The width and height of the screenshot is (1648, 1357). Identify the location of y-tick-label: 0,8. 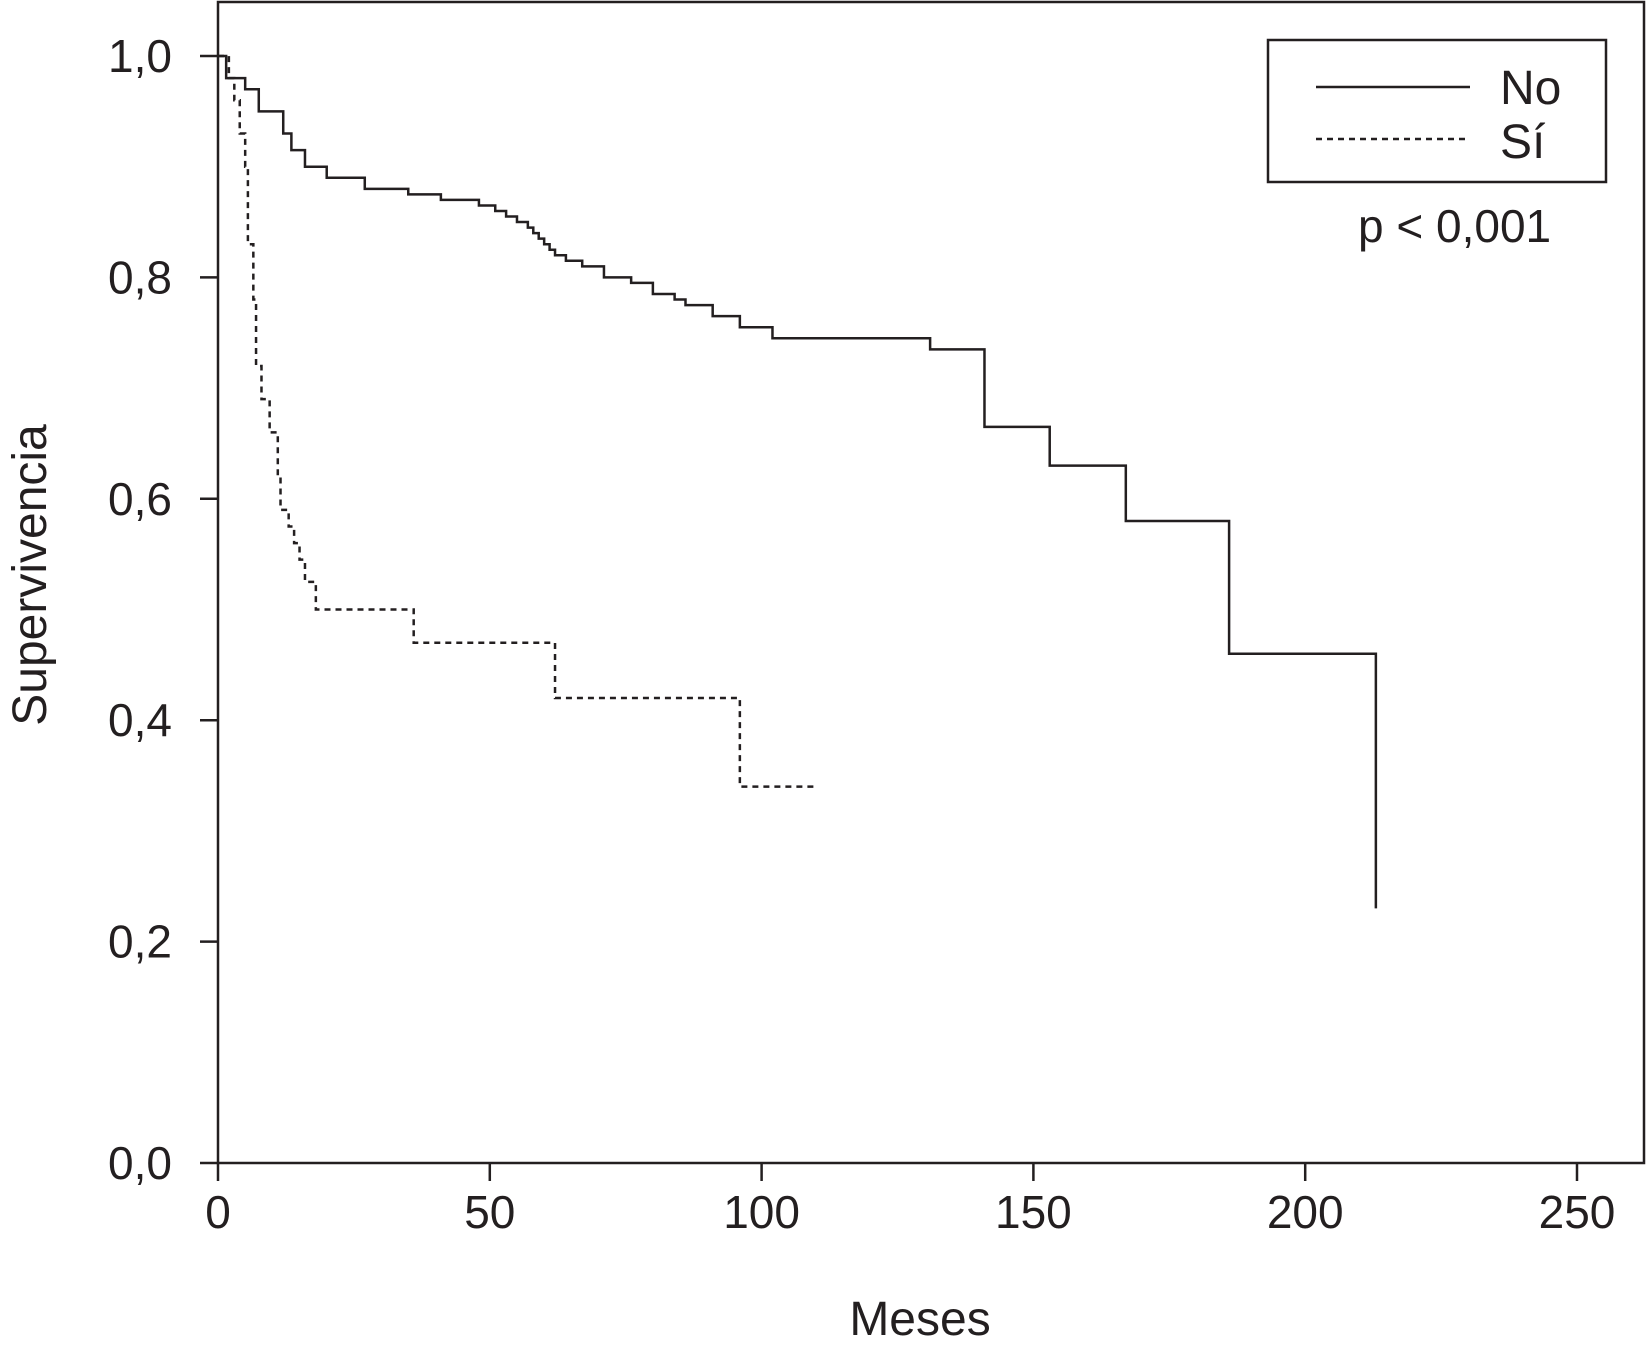
(140, 277).